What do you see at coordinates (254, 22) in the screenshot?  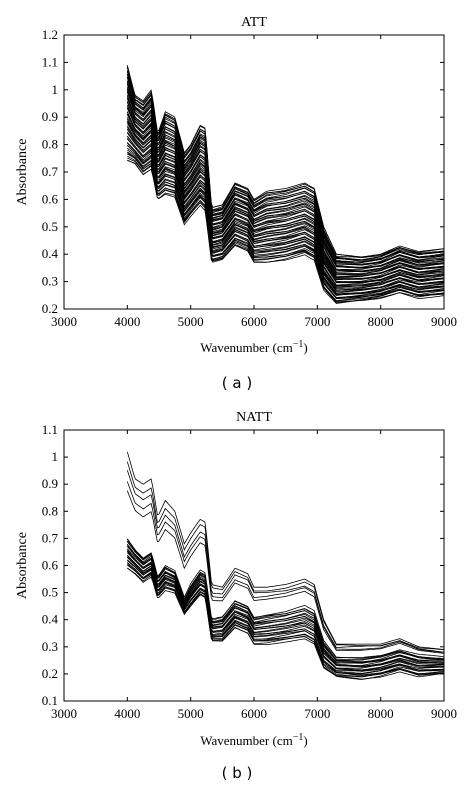 I see `chart-title: ATT` at bounding box center [254, 22].